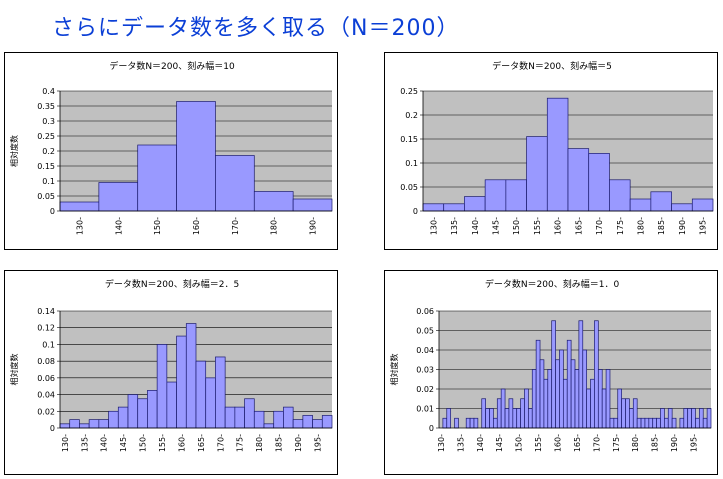 This screenshot has width=723, height=479. What do you see at coordinates (14, 151) in the screenshot?
I see `y-axis-label: 相対度数` at bounding box center [14, 151].